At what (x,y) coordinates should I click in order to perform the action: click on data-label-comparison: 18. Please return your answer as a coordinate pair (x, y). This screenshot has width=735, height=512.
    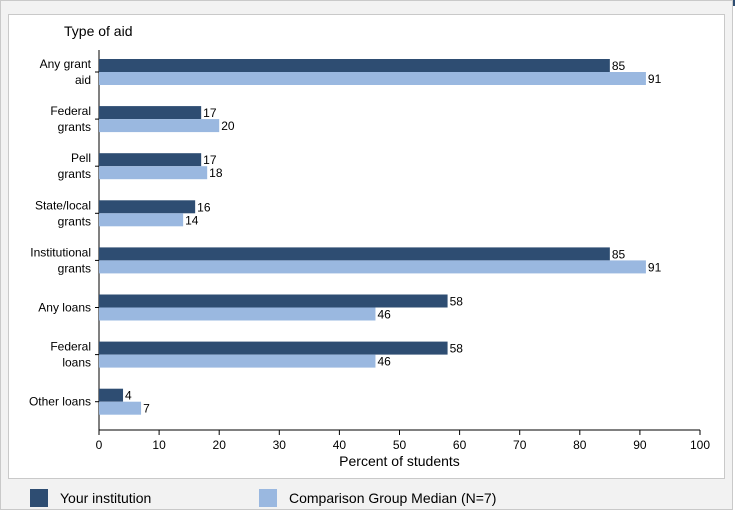
    Looking at the image, I should click on (216, 173).